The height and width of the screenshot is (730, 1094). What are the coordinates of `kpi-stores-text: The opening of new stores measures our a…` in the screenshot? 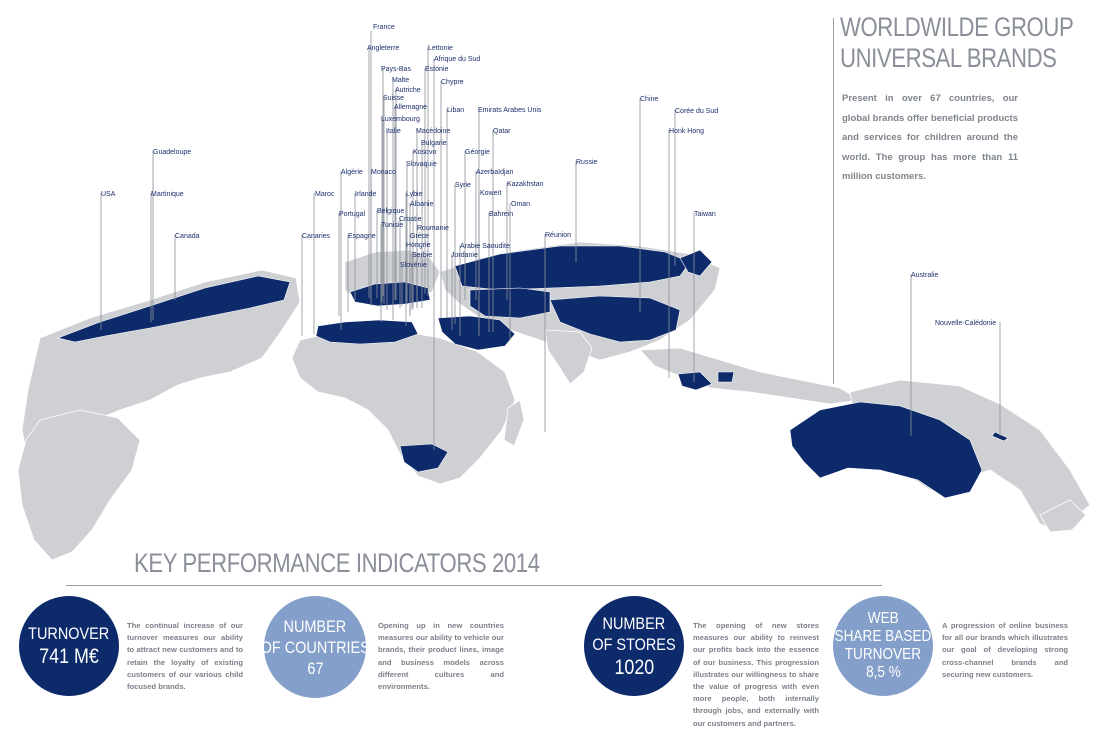 It's located at (756, 674).